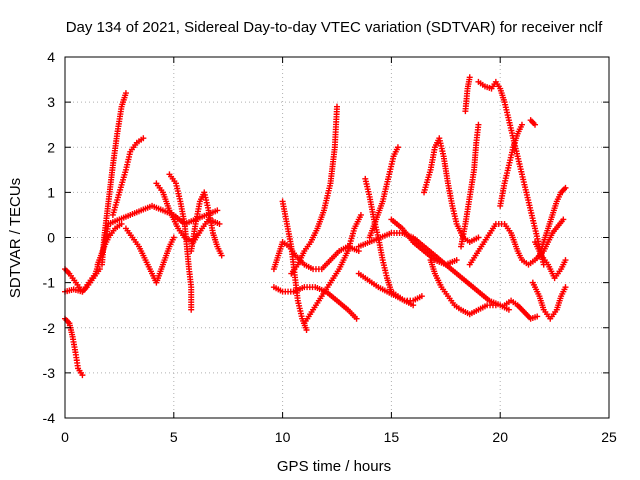 This screenshot has height=480, width=640. Describe the element at coordinates (500, 437) in the screenshot. I see `x-tick-label: 20` at that location.